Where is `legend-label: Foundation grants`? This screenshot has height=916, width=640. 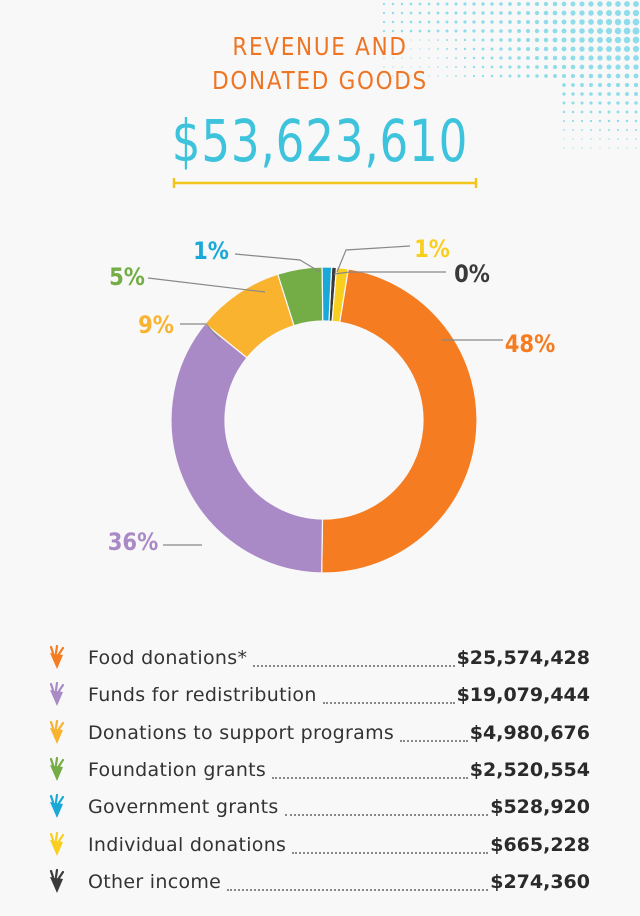
legend-label: Foundation grants is located at coordinates (177, 769).